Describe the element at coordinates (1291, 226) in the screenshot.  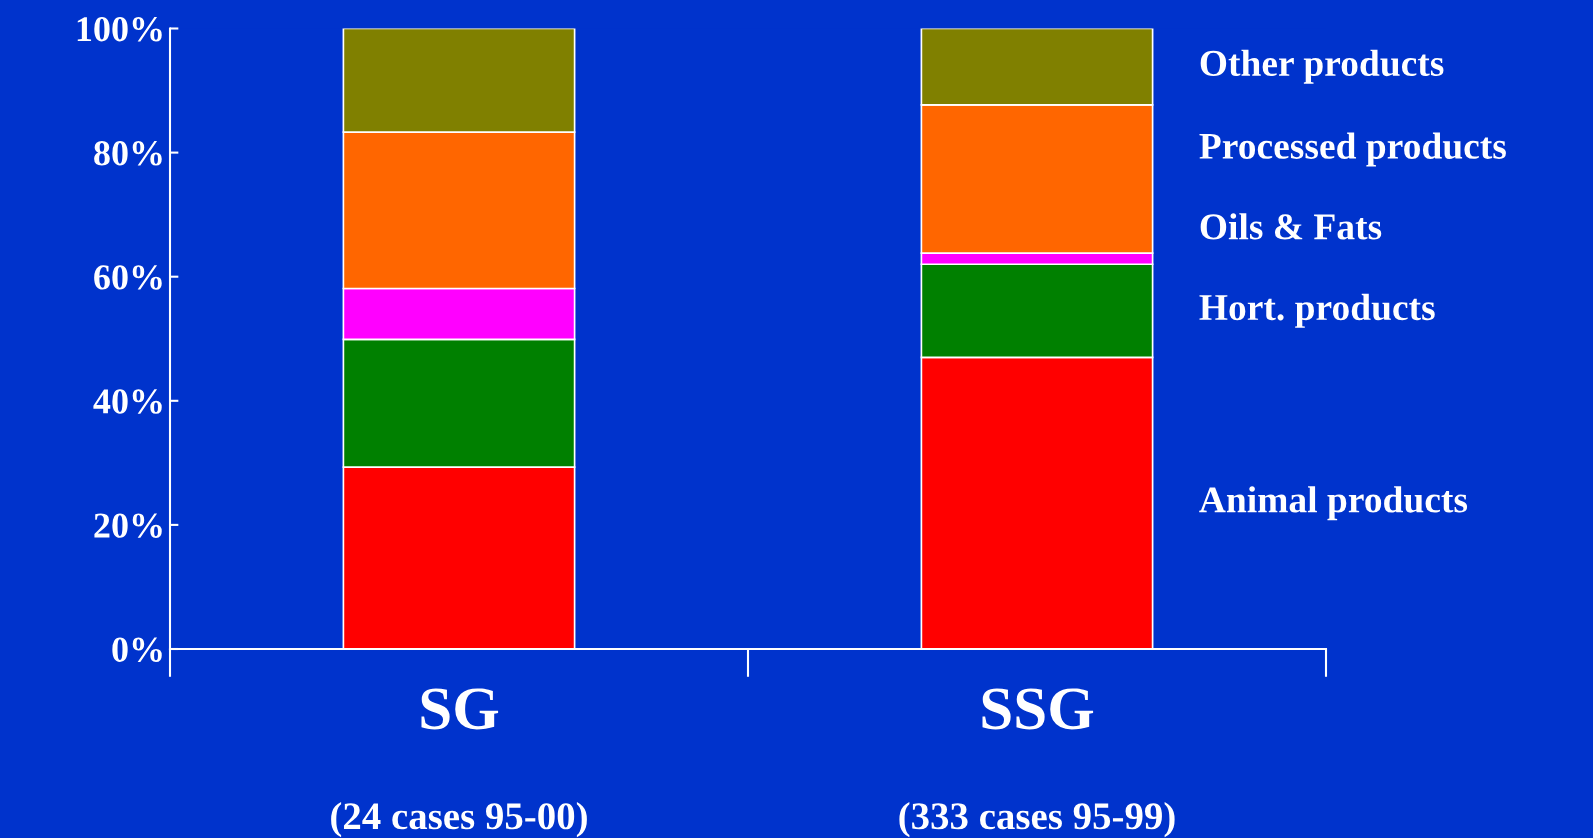
I see `series-label: Oils & Fats` at that location.